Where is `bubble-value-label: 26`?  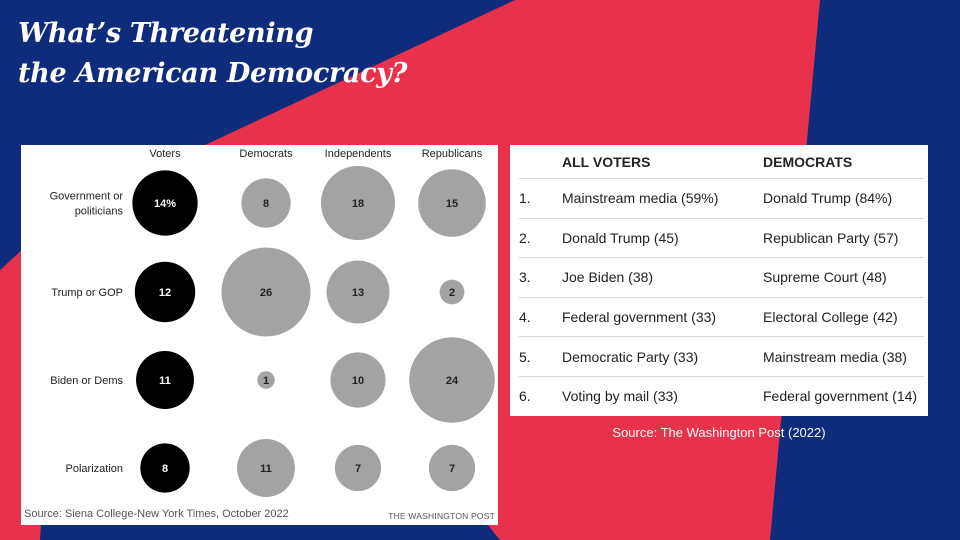
bubble-value-label: 26 is located at coordinates (266, 293).